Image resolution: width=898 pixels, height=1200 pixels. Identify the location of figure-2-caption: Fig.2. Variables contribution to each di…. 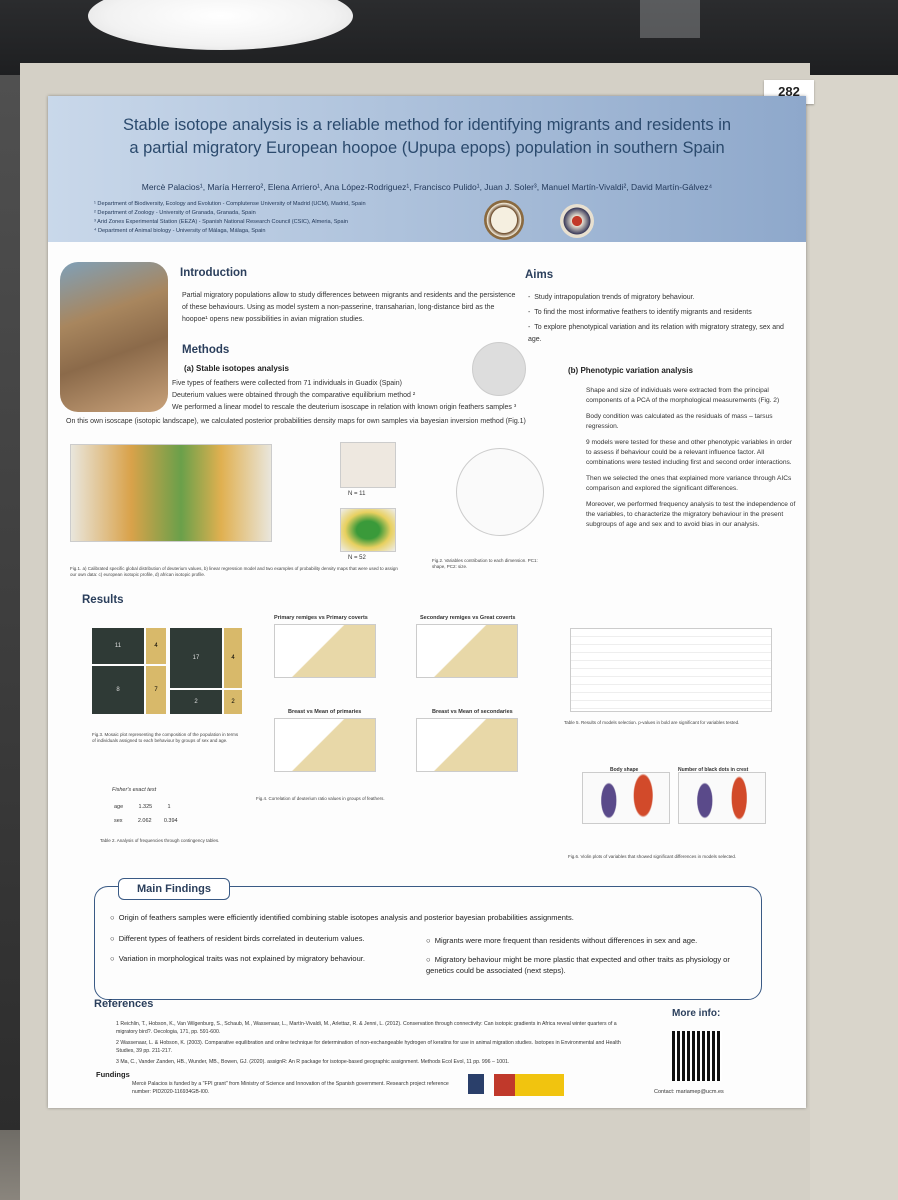
(485, 563).